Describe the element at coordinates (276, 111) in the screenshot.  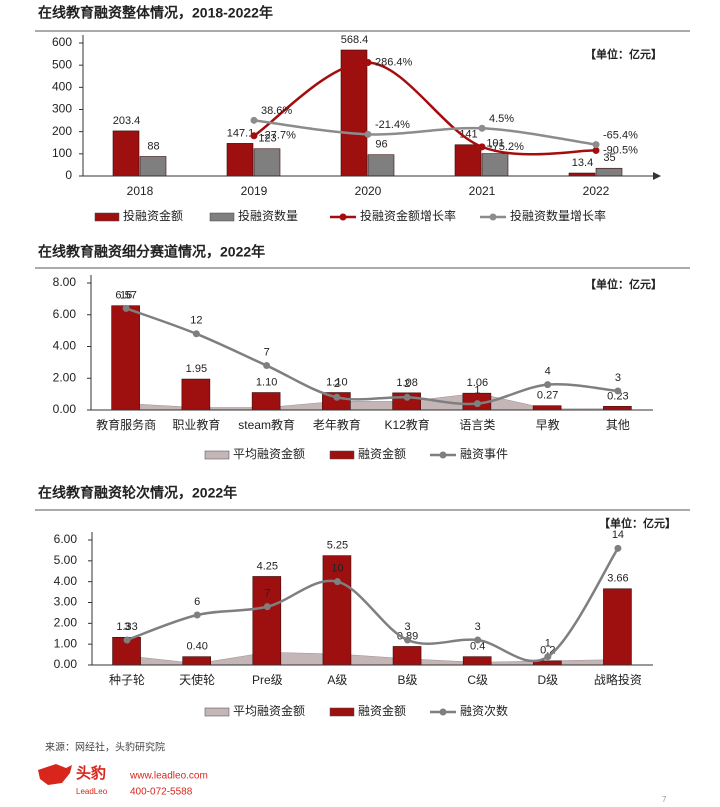
I see `line-label: 38.6%` at that location.